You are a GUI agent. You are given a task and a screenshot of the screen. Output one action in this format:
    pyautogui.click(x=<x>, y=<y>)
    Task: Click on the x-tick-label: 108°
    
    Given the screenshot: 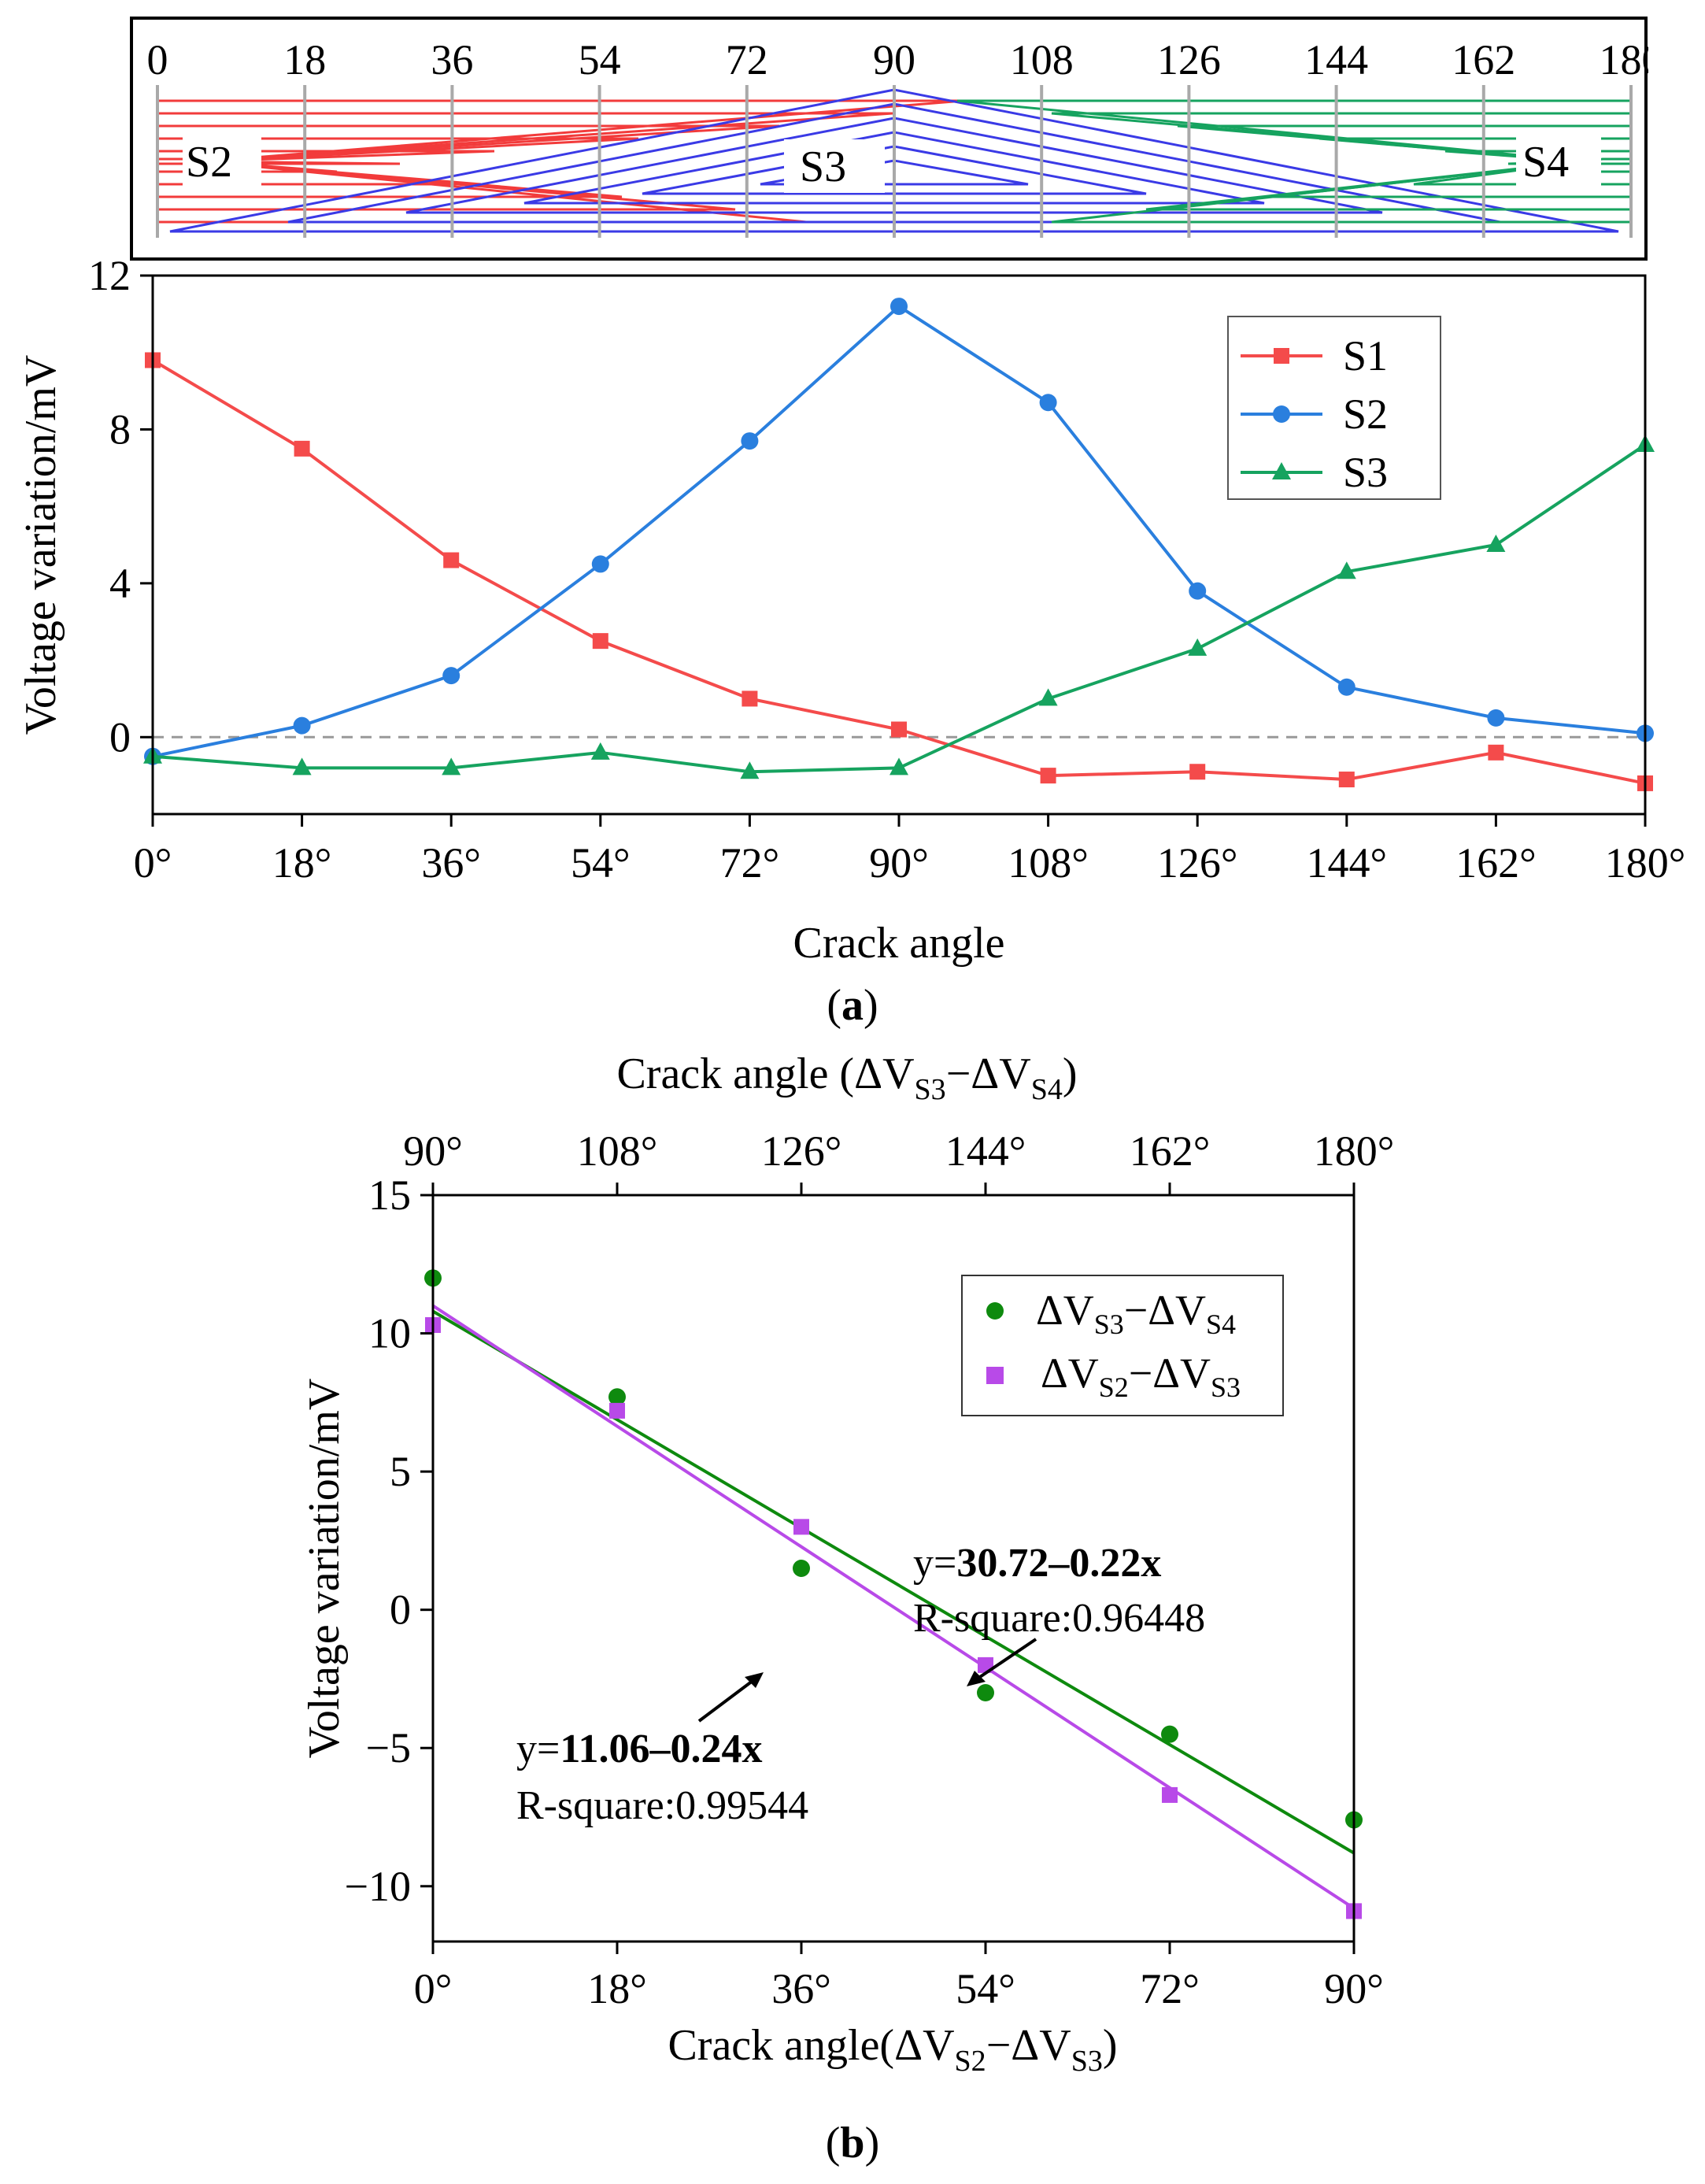 What is the action you would take?
    pyautogui.click(x=1048, y=863)
    